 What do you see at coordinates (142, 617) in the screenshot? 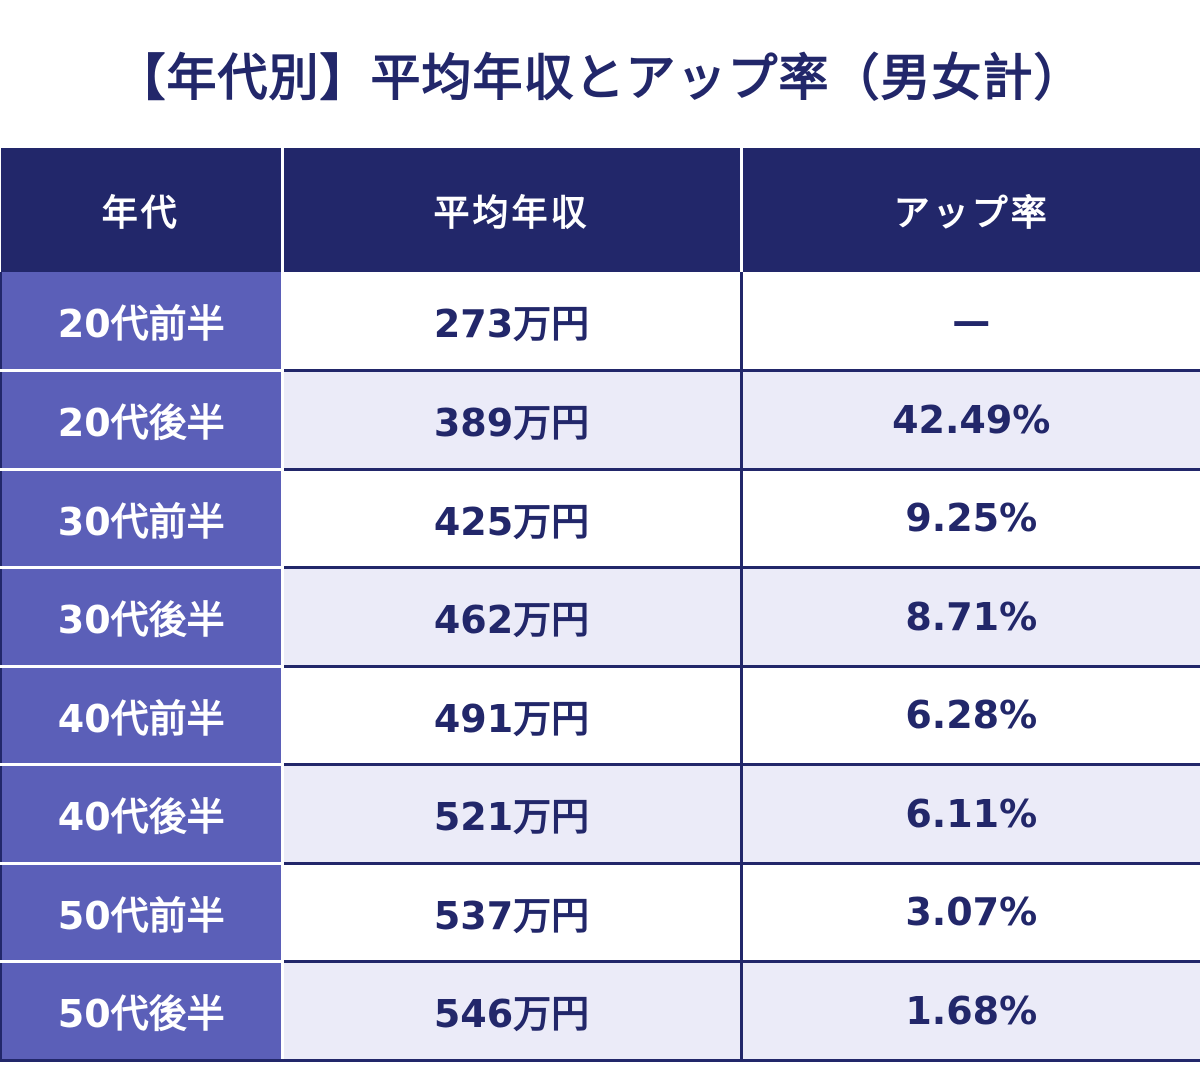
I see `age-cell: 30代後半` at bounding box center [142, 617].